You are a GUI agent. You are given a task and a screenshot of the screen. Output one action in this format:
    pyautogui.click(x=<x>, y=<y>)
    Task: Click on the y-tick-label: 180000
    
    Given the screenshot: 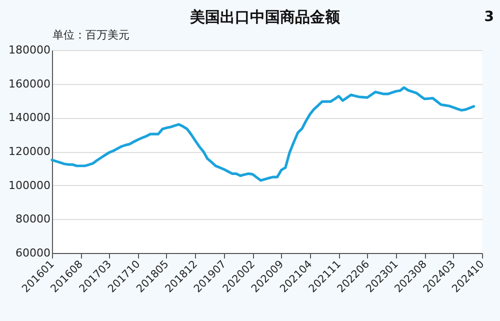 What is the action you would take?
    pyautogui.click(x=29, y=50)
    